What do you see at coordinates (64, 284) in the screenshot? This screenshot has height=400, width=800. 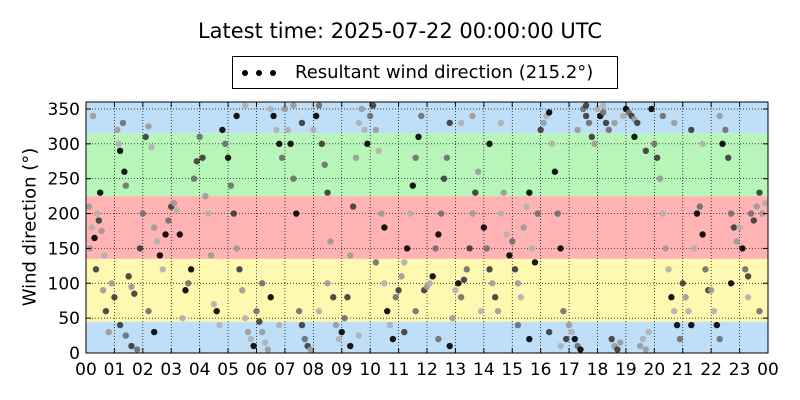 I see `y-tick-label: 100` at bounding box center [64, 284].